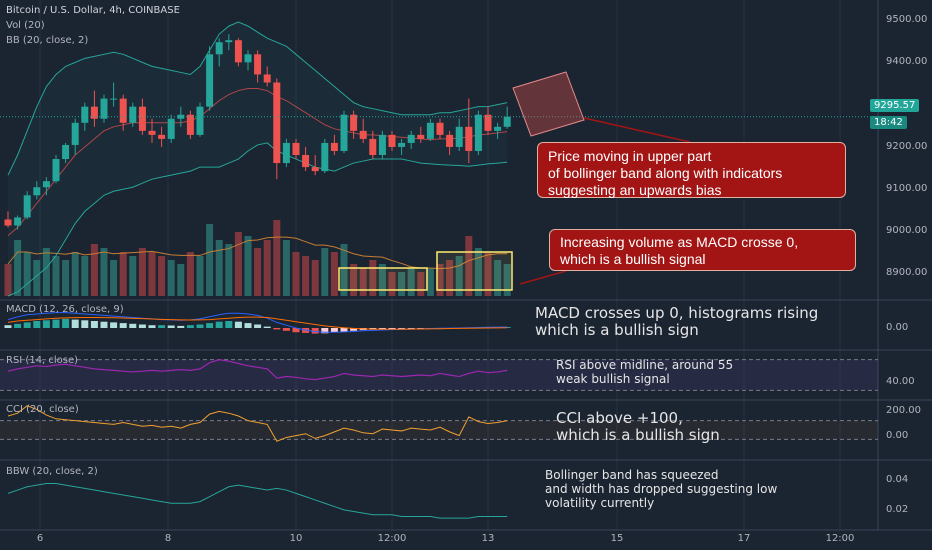 The width and height of the screenshot is (932, 550). What do you see at coordinates (42, 360) in the screenshot?
I see `rsi-pane-label: RSI (14, close)` at bounding box center [42, 360].